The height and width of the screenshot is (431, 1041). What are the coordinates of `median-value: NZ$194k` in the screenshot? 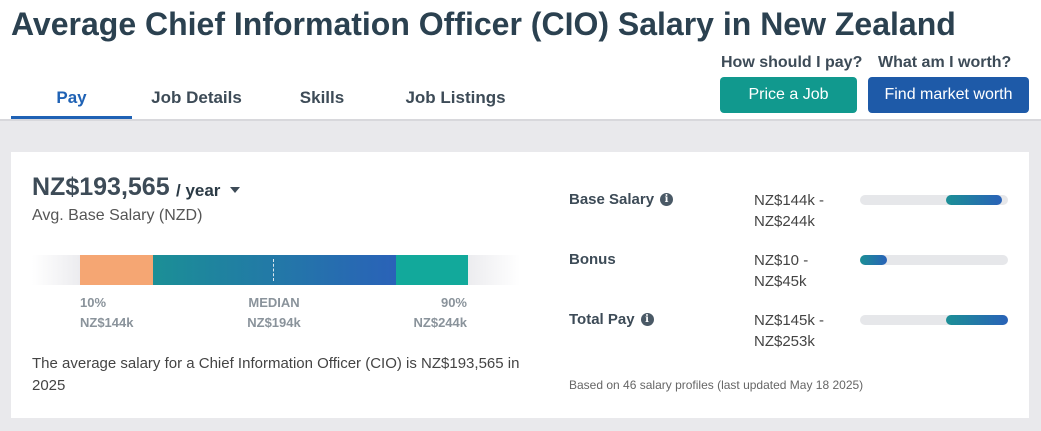 It's located at (274, 322).